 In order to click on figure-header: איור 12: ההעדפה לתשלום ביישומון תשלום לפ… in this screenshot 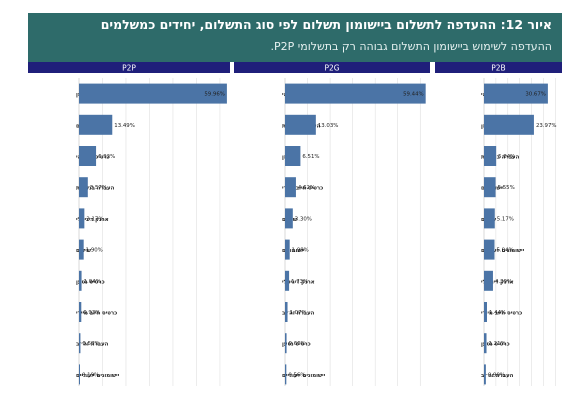, I will do `click(295, 37)`.